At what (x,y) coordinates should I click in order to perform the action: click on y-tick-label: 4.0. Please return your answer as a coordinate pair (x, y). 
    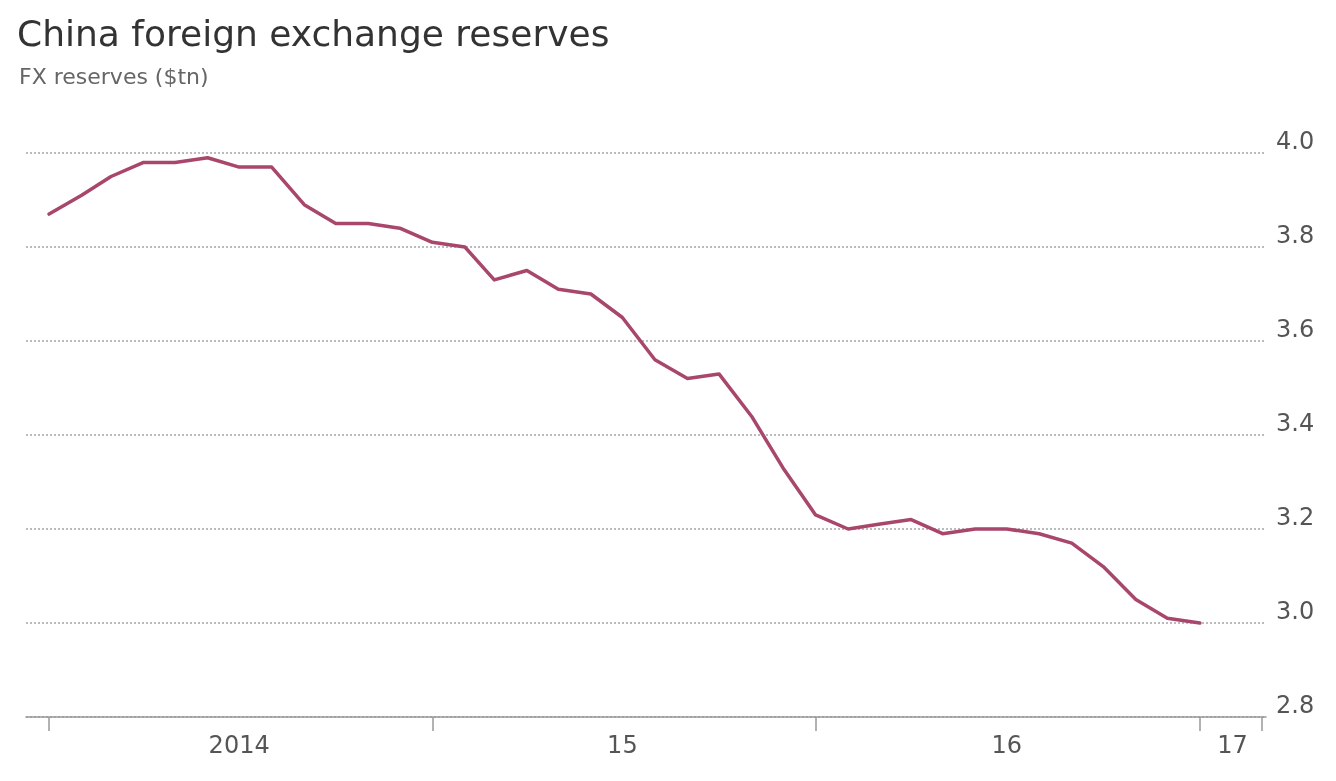
    Looking at the image, I should click on (1295, 141).